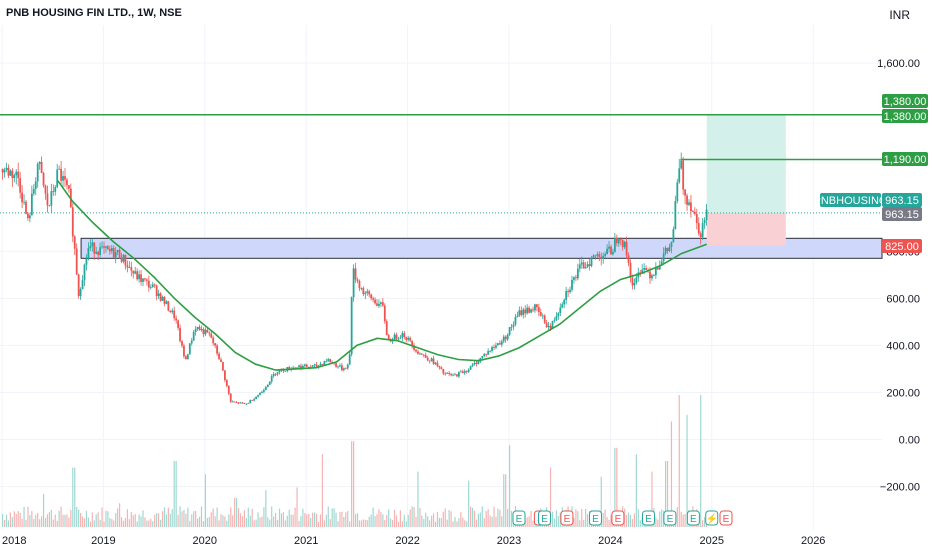 The image size is (932, 555). Describe the element at coordinates (905, 117) in the screenshot. I see `target-label-text: 1,380.00` at that location.